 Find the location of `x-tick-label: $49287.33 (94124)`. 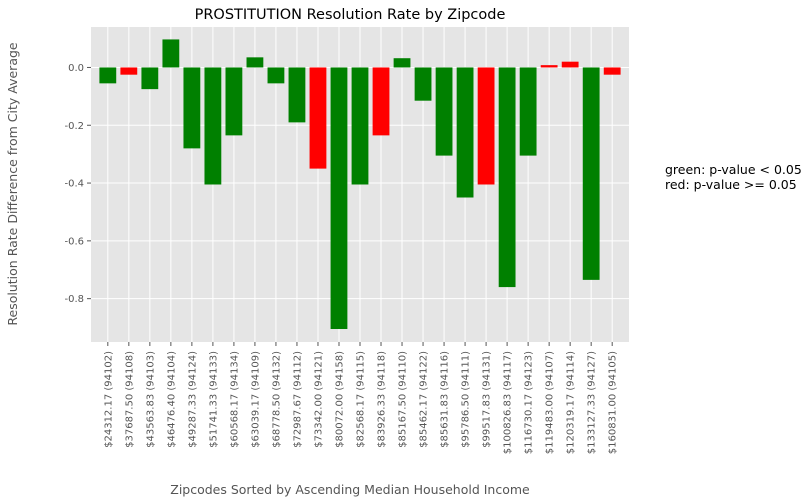

x-tick-label: $49287.33 (94124) is located at coordinates (192, 399).